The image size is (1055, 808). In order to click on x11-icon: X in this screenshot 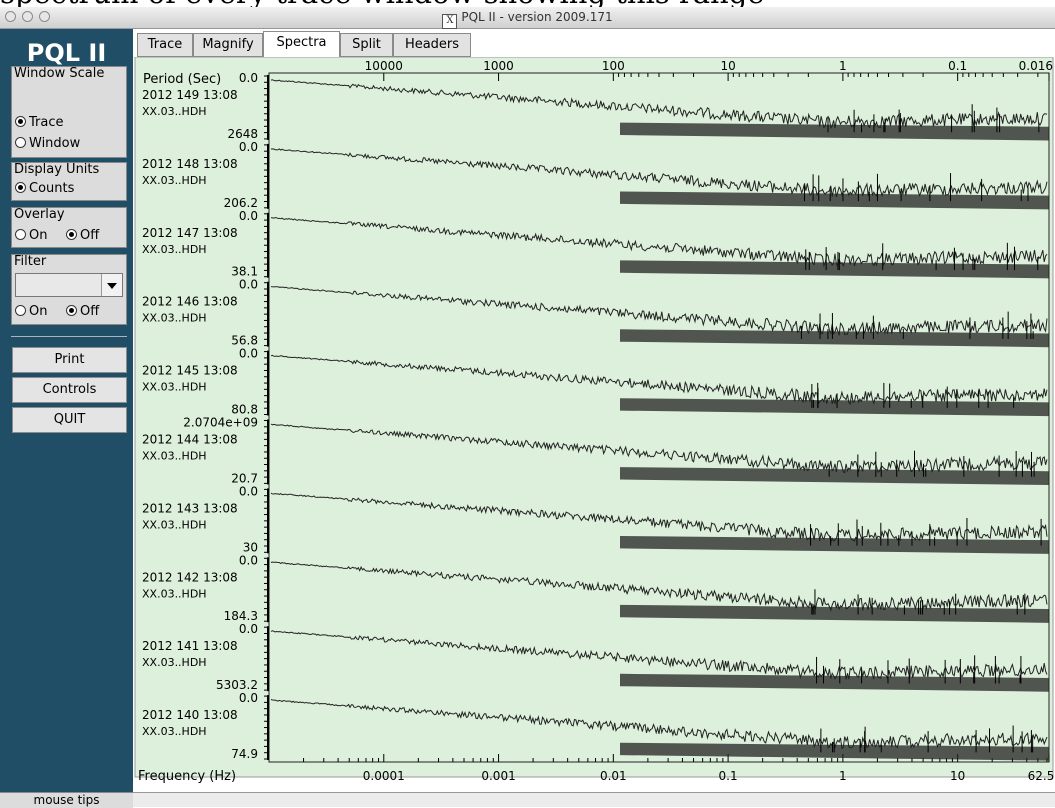, I will do `click(450, 21)`.